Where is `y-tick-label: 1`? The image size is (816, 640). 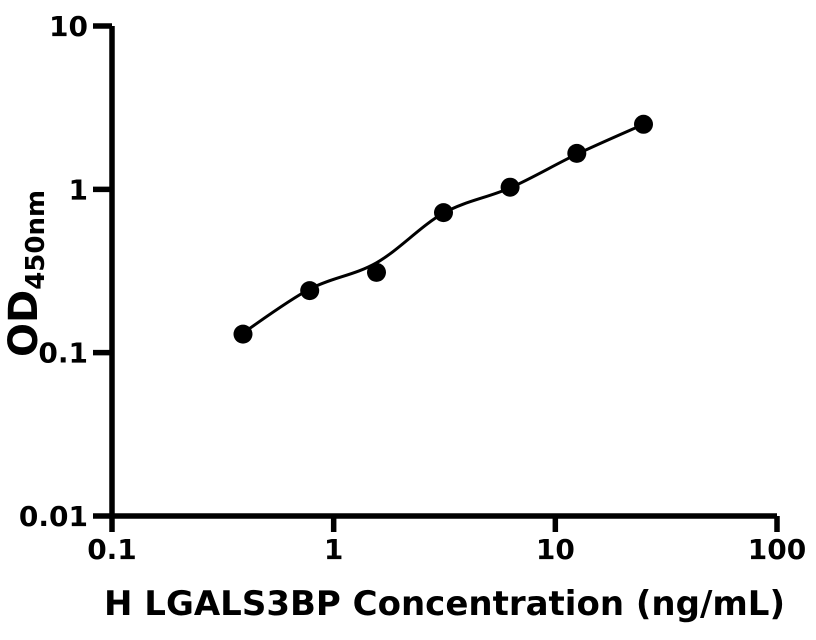 y-tick-label: 1 is located at coordinates (78, 189).